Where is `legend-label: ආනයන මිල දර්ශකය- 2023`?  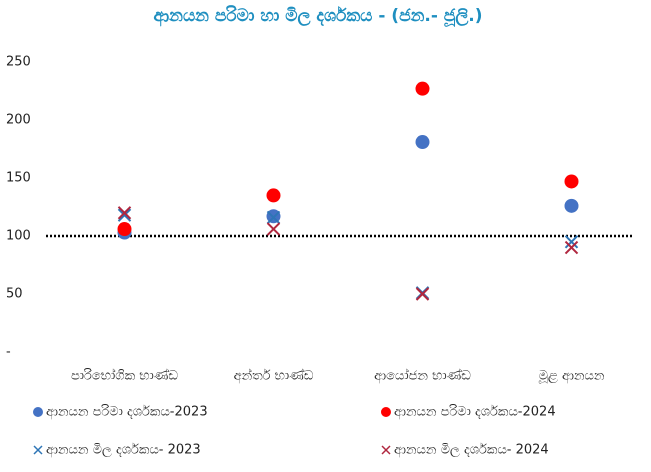
legend-label: ආනයන මිල දර්ශකය- 2023 is located at coordinates (123, 450).